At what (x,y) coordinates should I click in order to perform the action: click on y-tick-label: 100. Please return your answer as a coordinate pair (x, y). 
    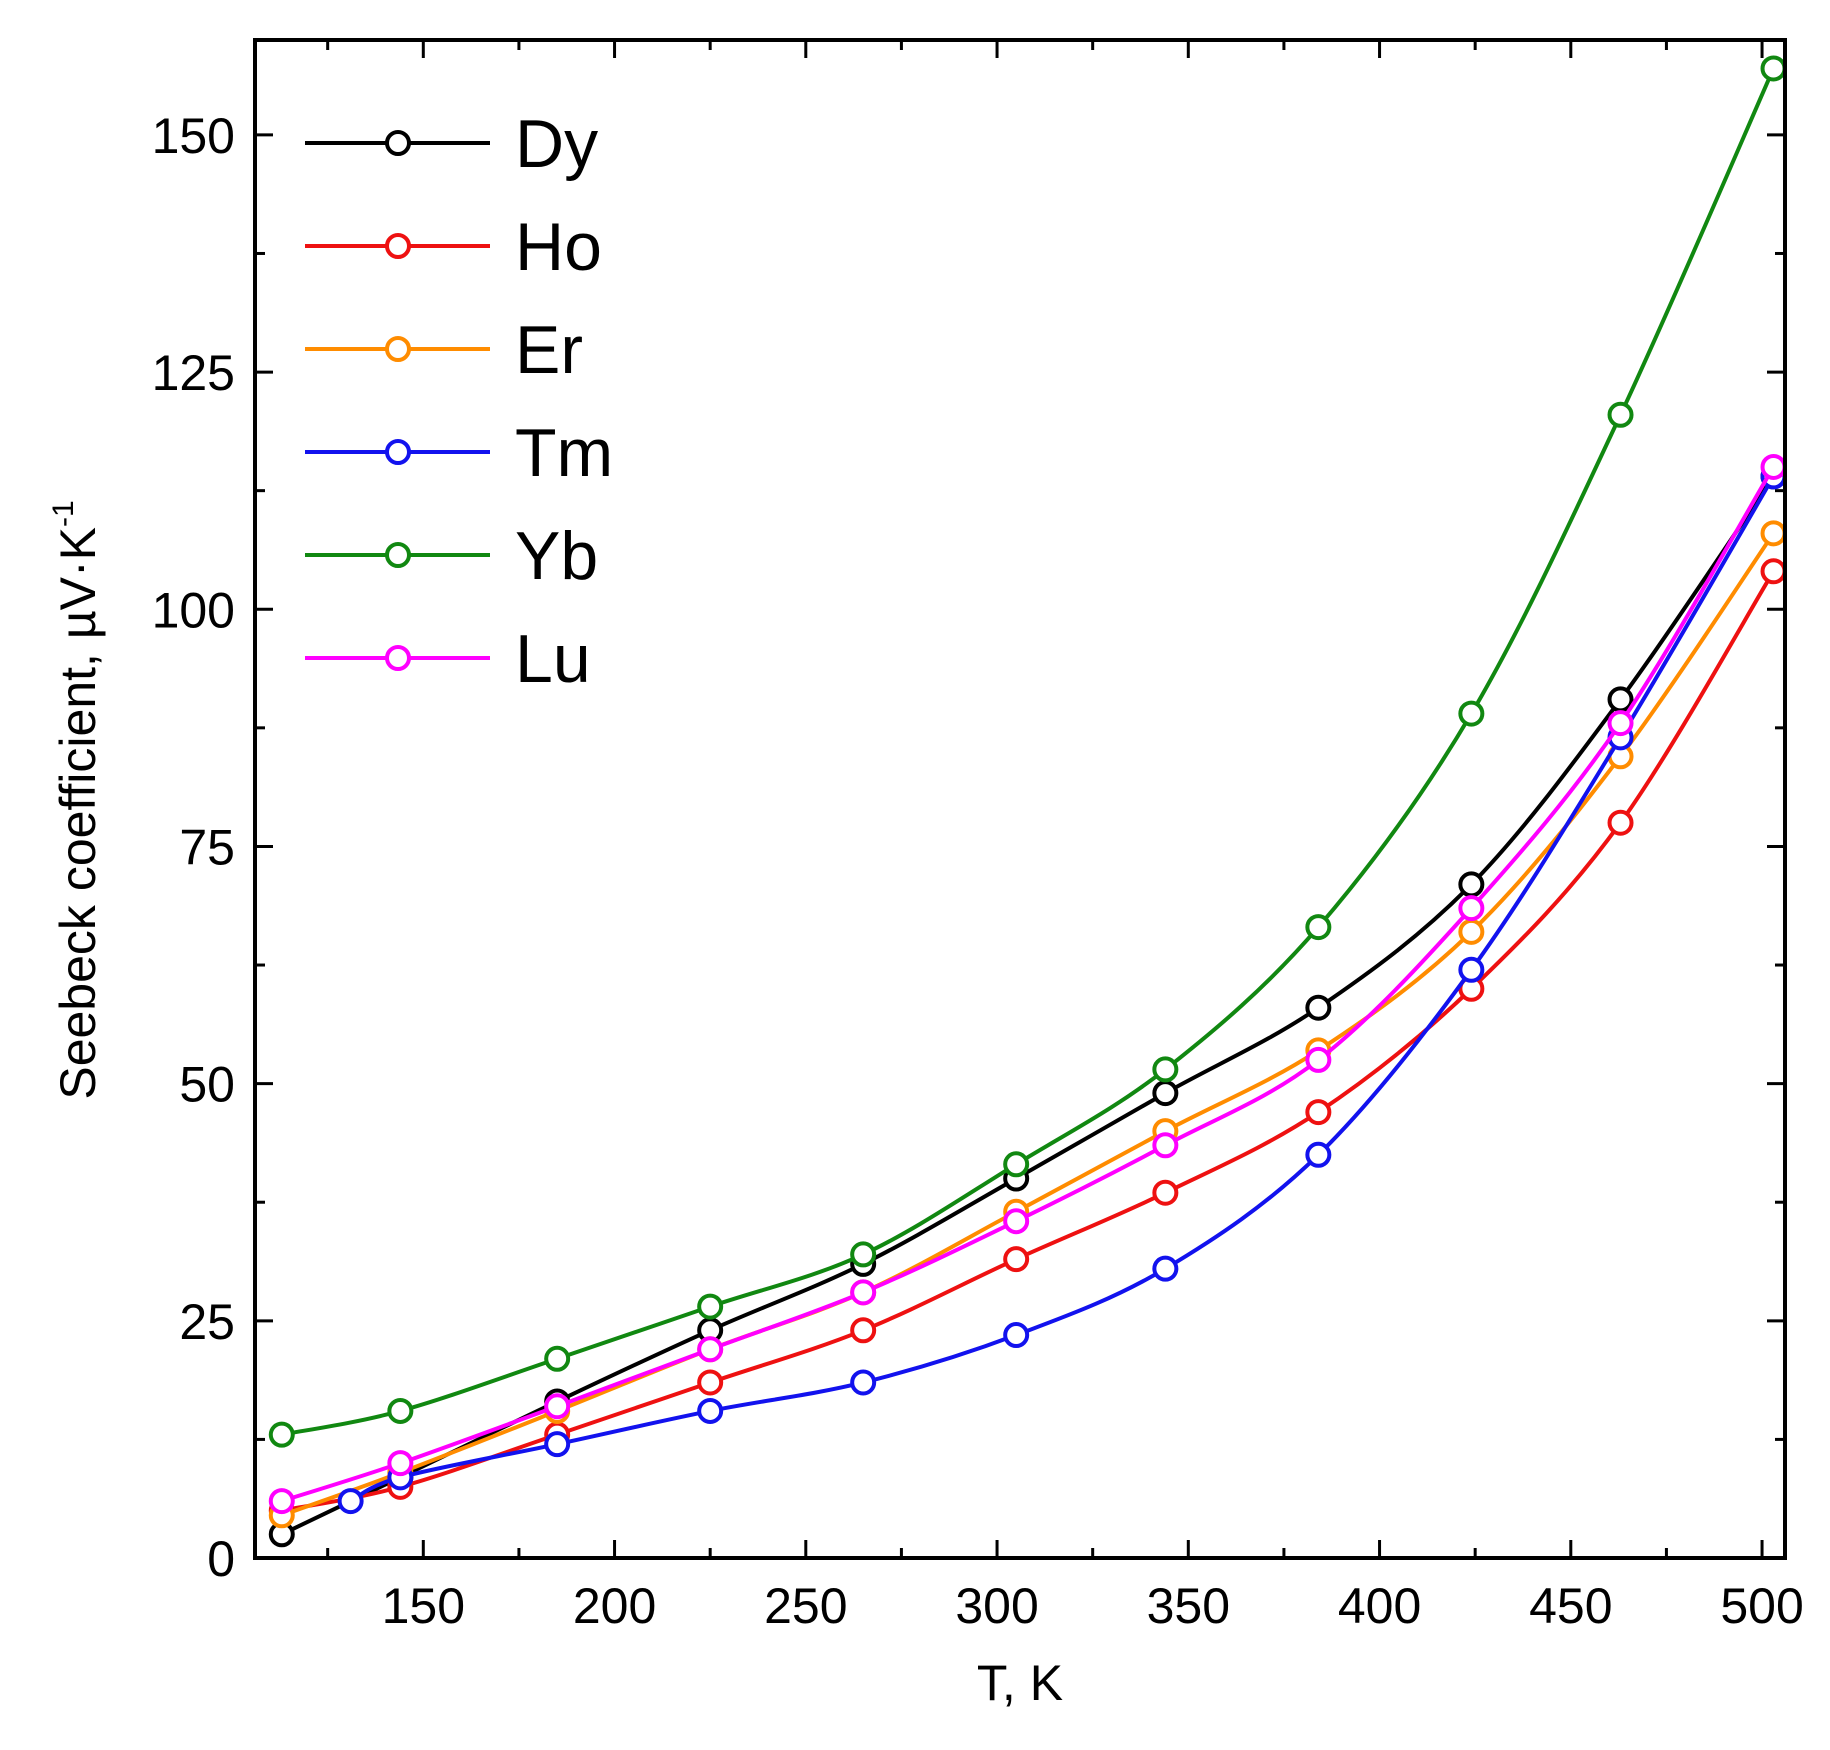
    Looking at the image, I should click on (193, 610).